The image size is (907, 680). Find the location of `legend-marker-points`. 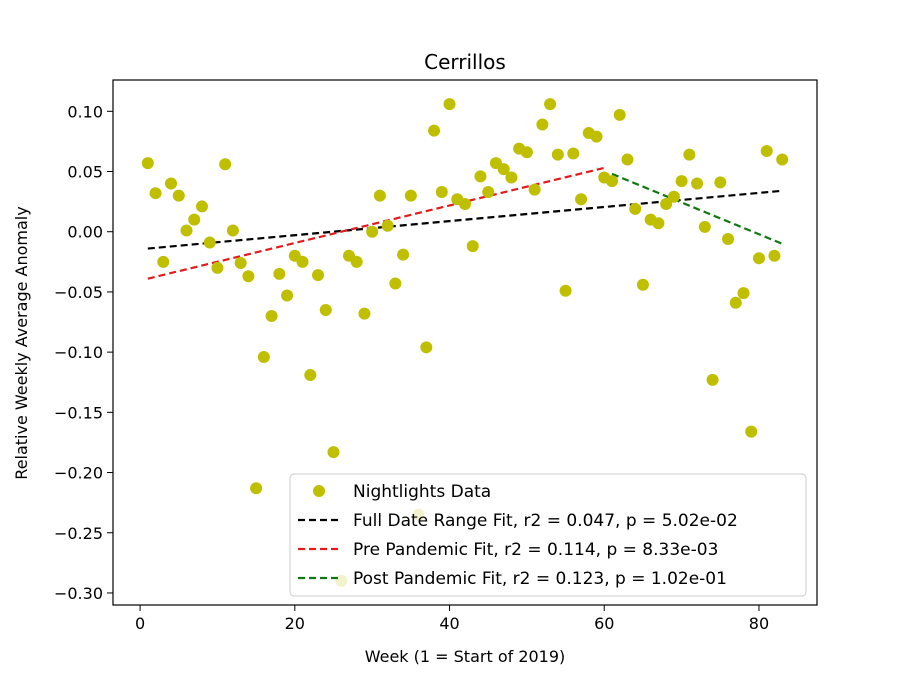

legend-marker-points is located at coordinates (319, 491).